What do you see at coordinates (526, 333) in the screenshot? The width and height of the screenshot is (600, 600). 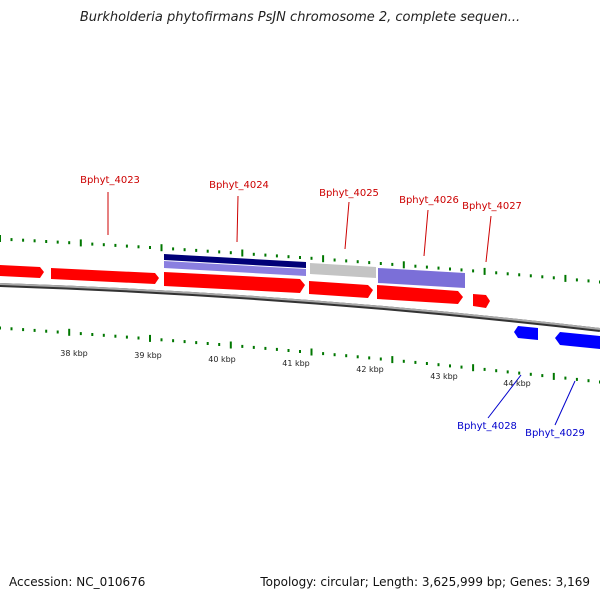 I see `gene-arrow-reverse` at bounding box center [526, 333].